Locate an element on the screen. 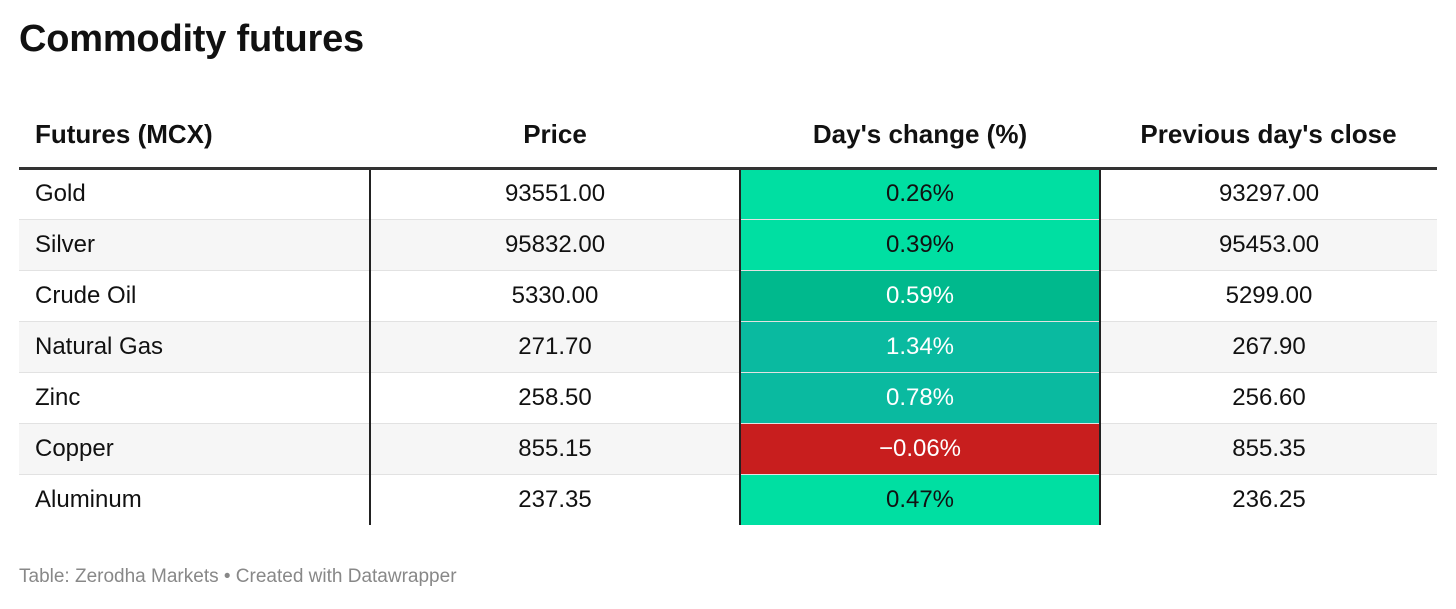  cell-days-change: −0.06% is located at coordinates (920, 449).